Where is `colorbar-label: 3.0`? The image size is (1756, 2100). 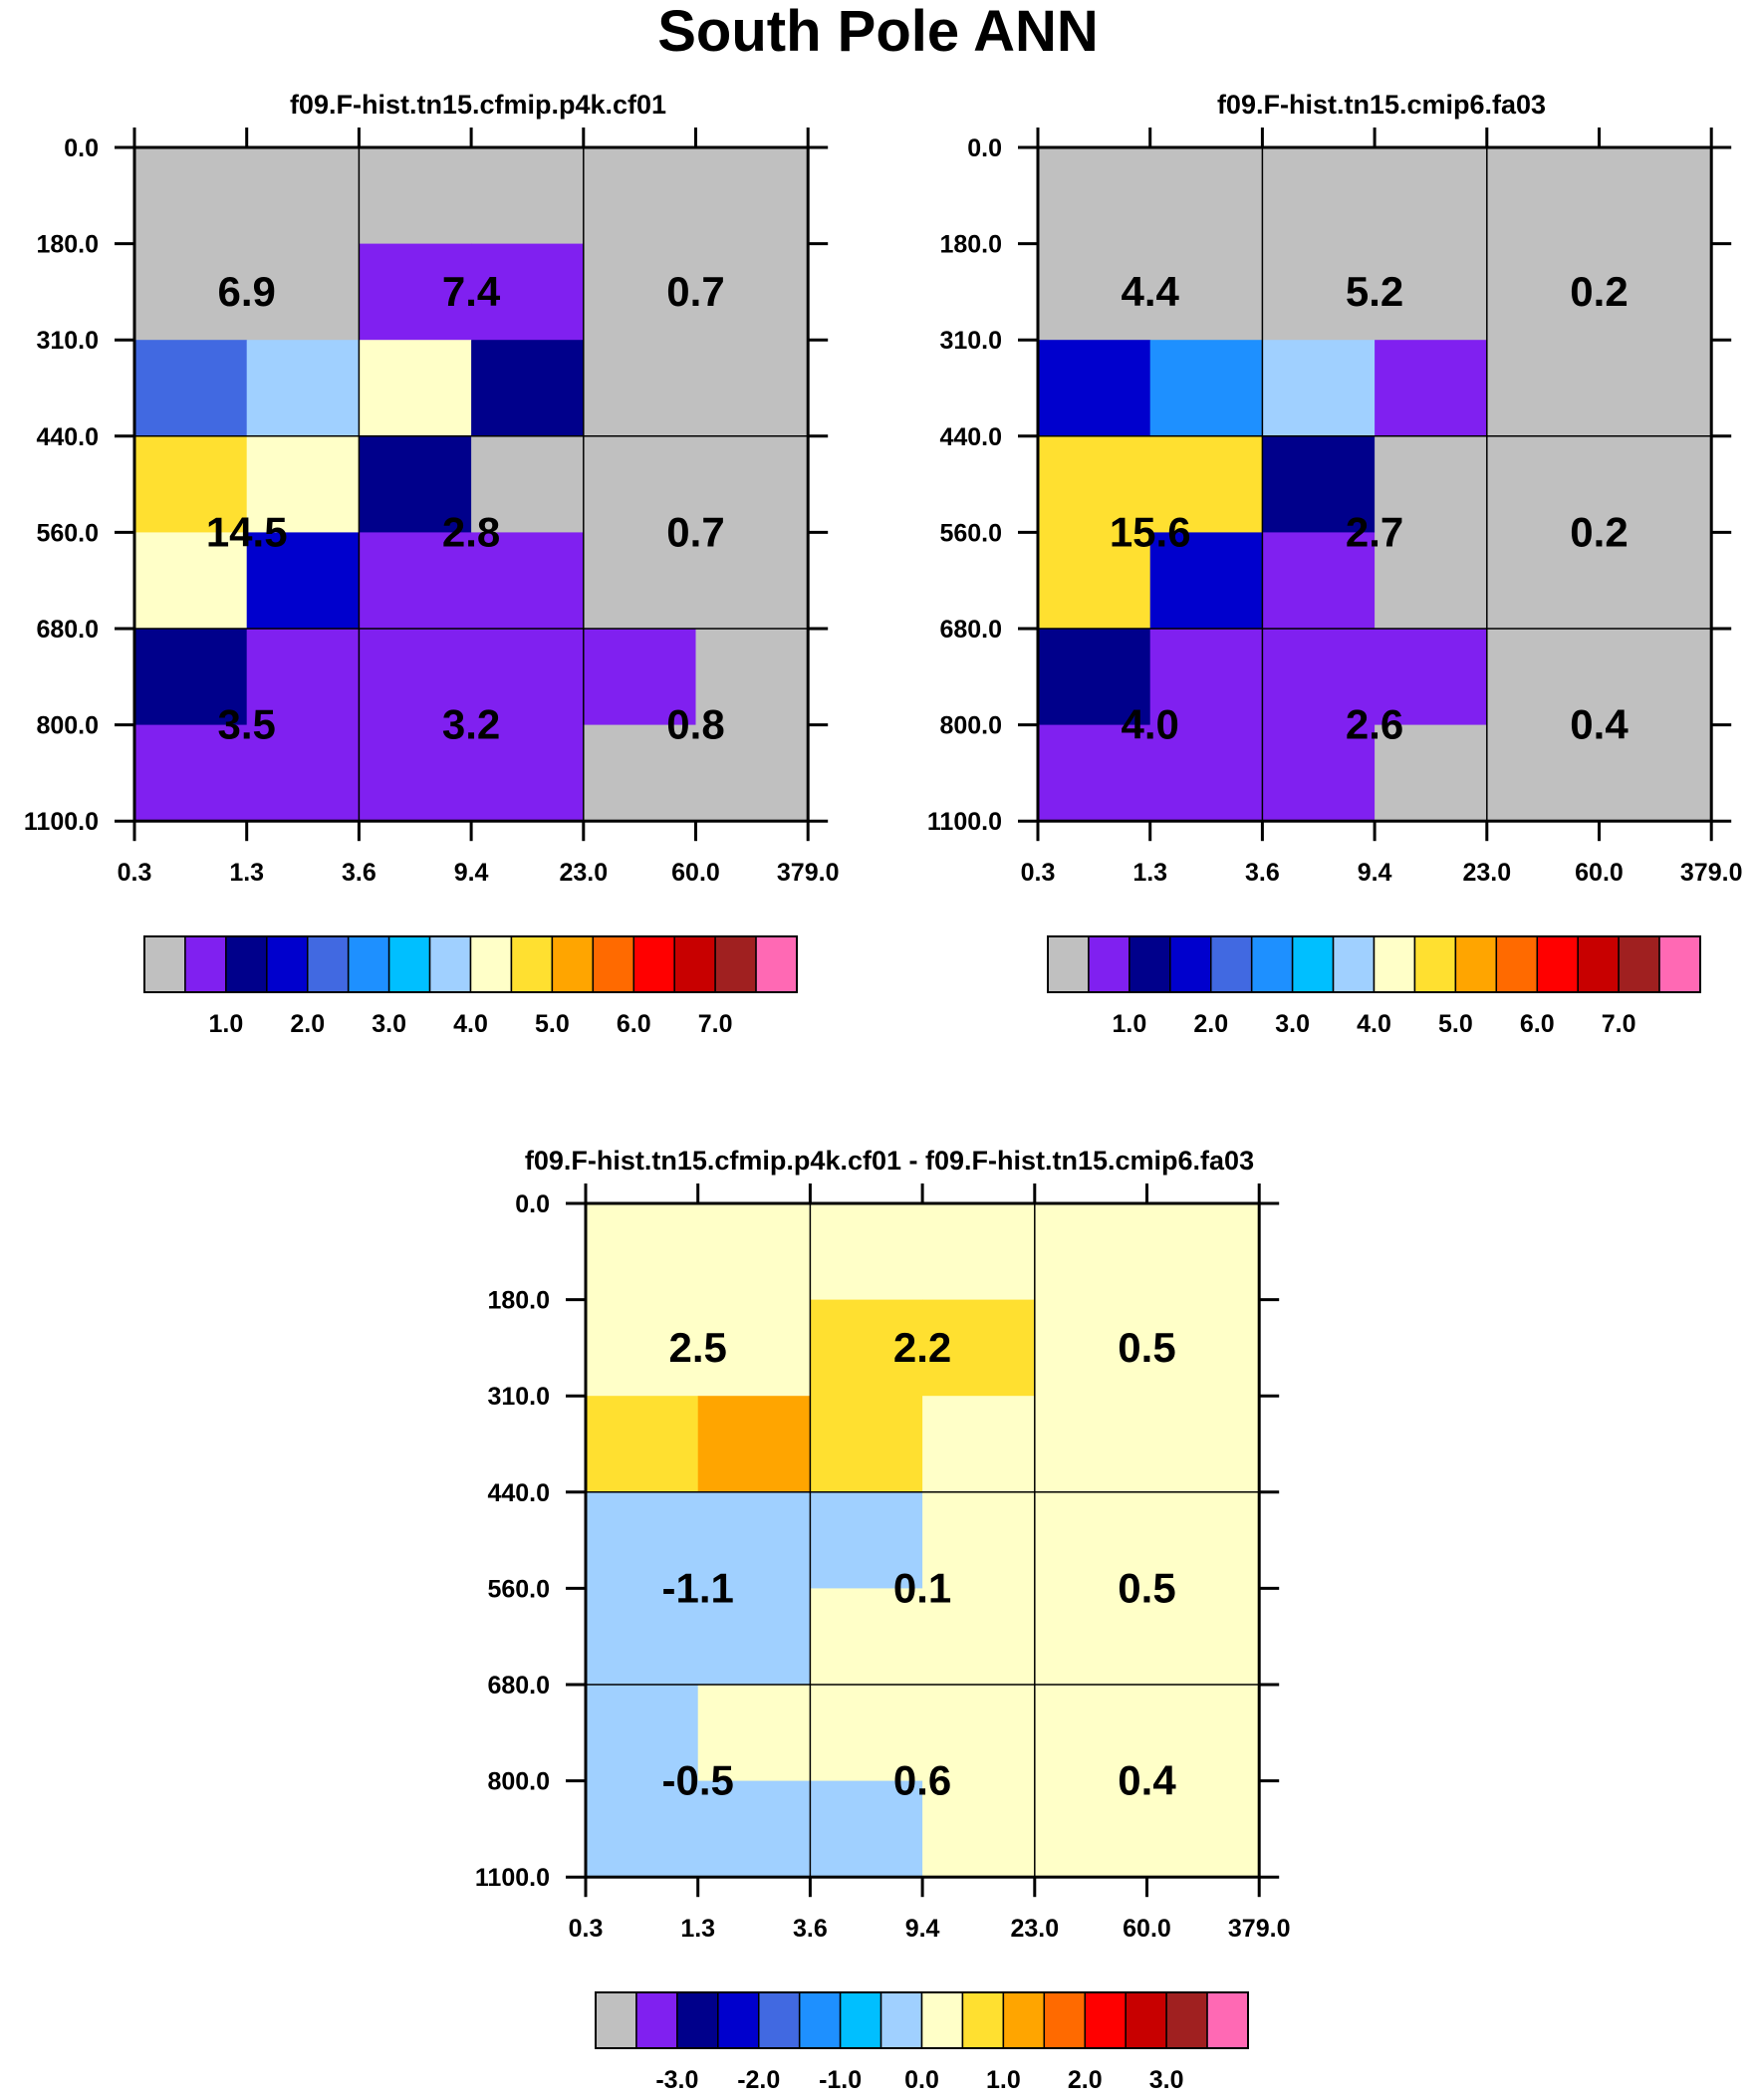
colorbar-label: 3.0 is located at coordinates (1292, 1024).